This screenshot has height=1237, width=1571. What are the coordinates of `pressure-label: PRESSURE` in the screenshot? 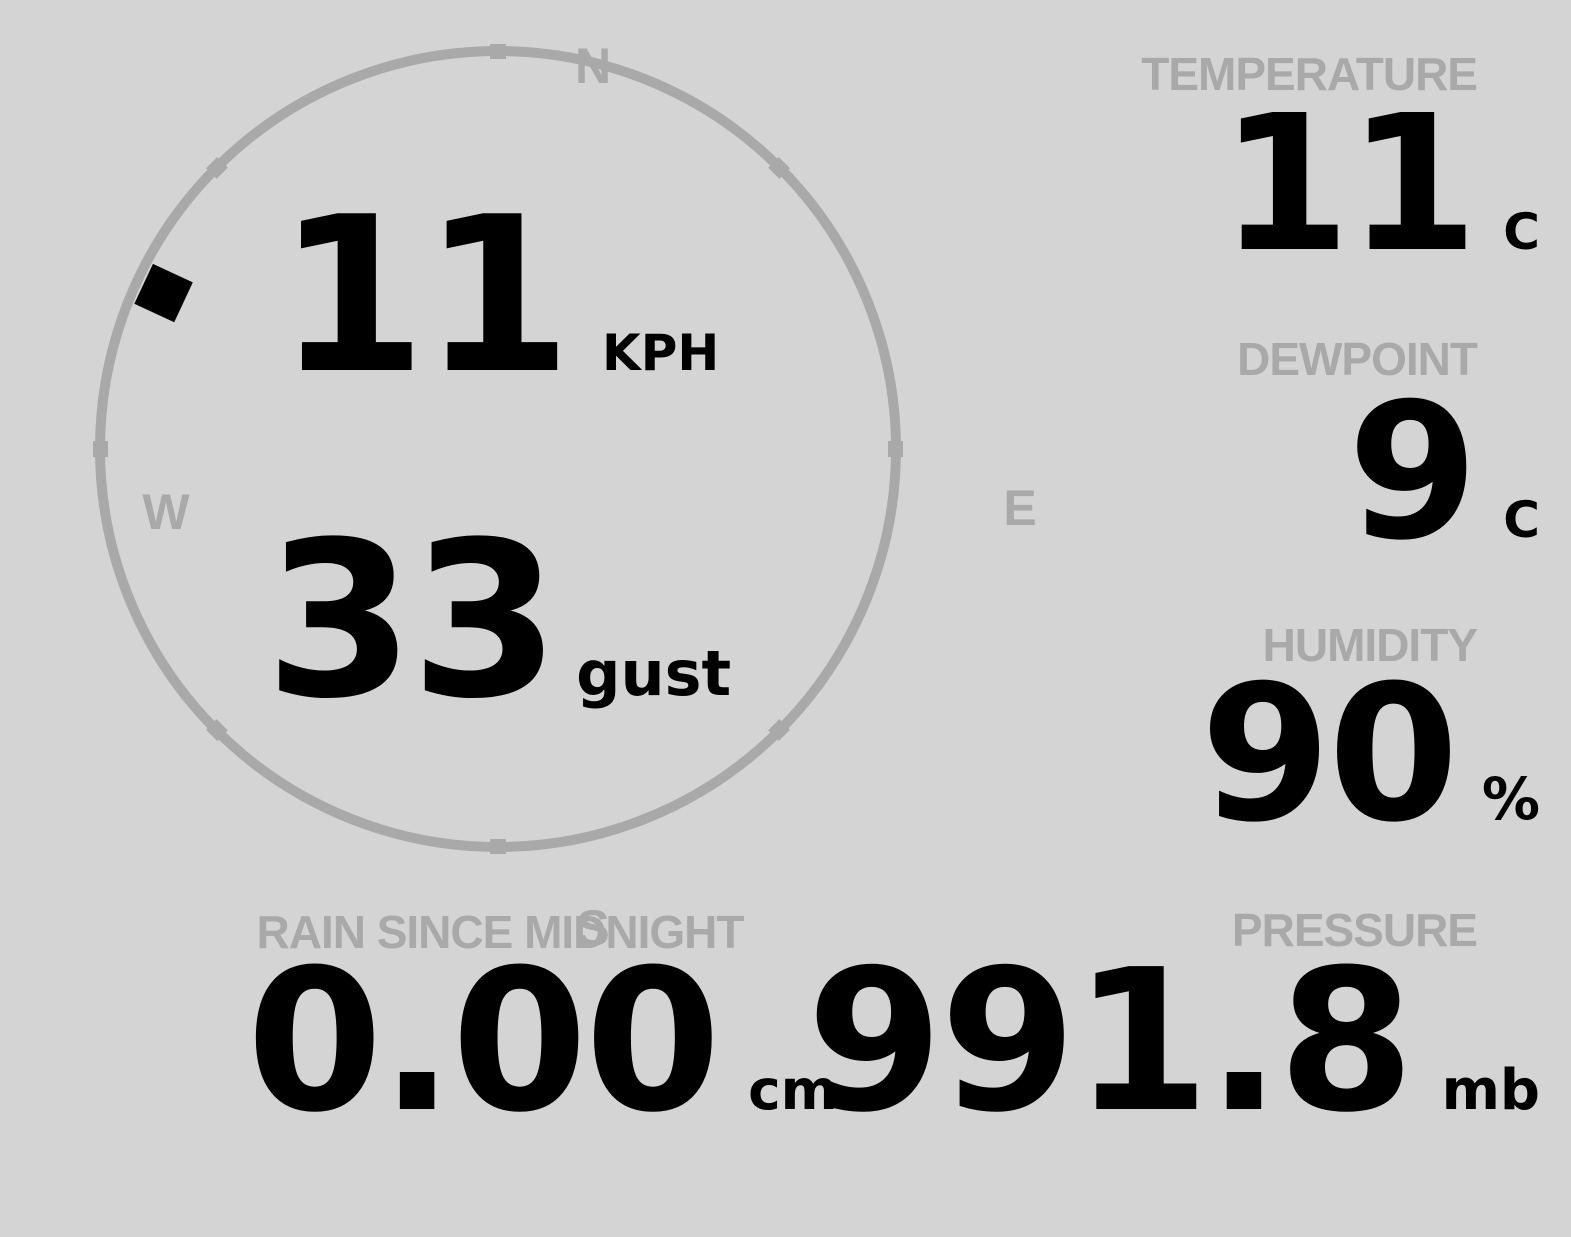 It's located at (1354, 930).